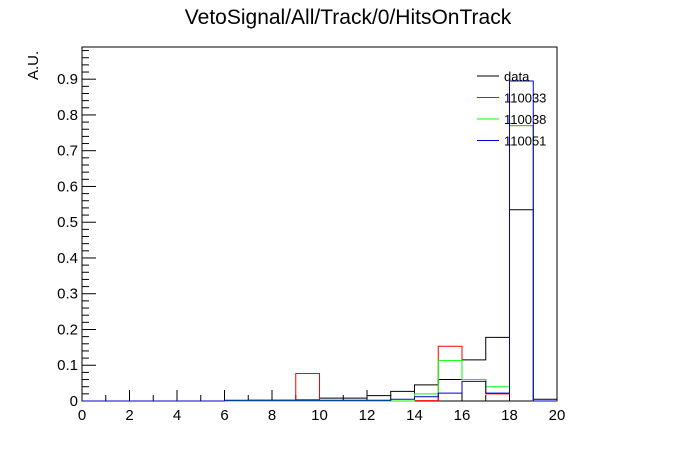 Image resolution: width=696 pixels, height=472 pixels. I want to click on x-tick-label: 8, so click(272, 415).